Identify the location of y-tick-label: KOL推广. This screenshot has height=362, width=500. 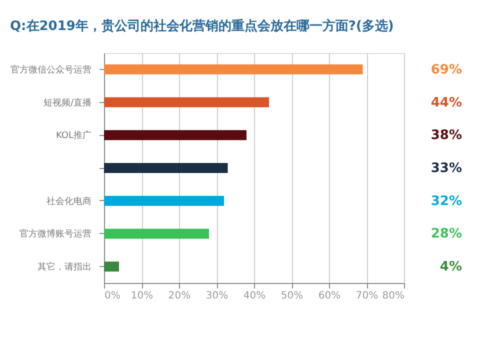
(74, 136).